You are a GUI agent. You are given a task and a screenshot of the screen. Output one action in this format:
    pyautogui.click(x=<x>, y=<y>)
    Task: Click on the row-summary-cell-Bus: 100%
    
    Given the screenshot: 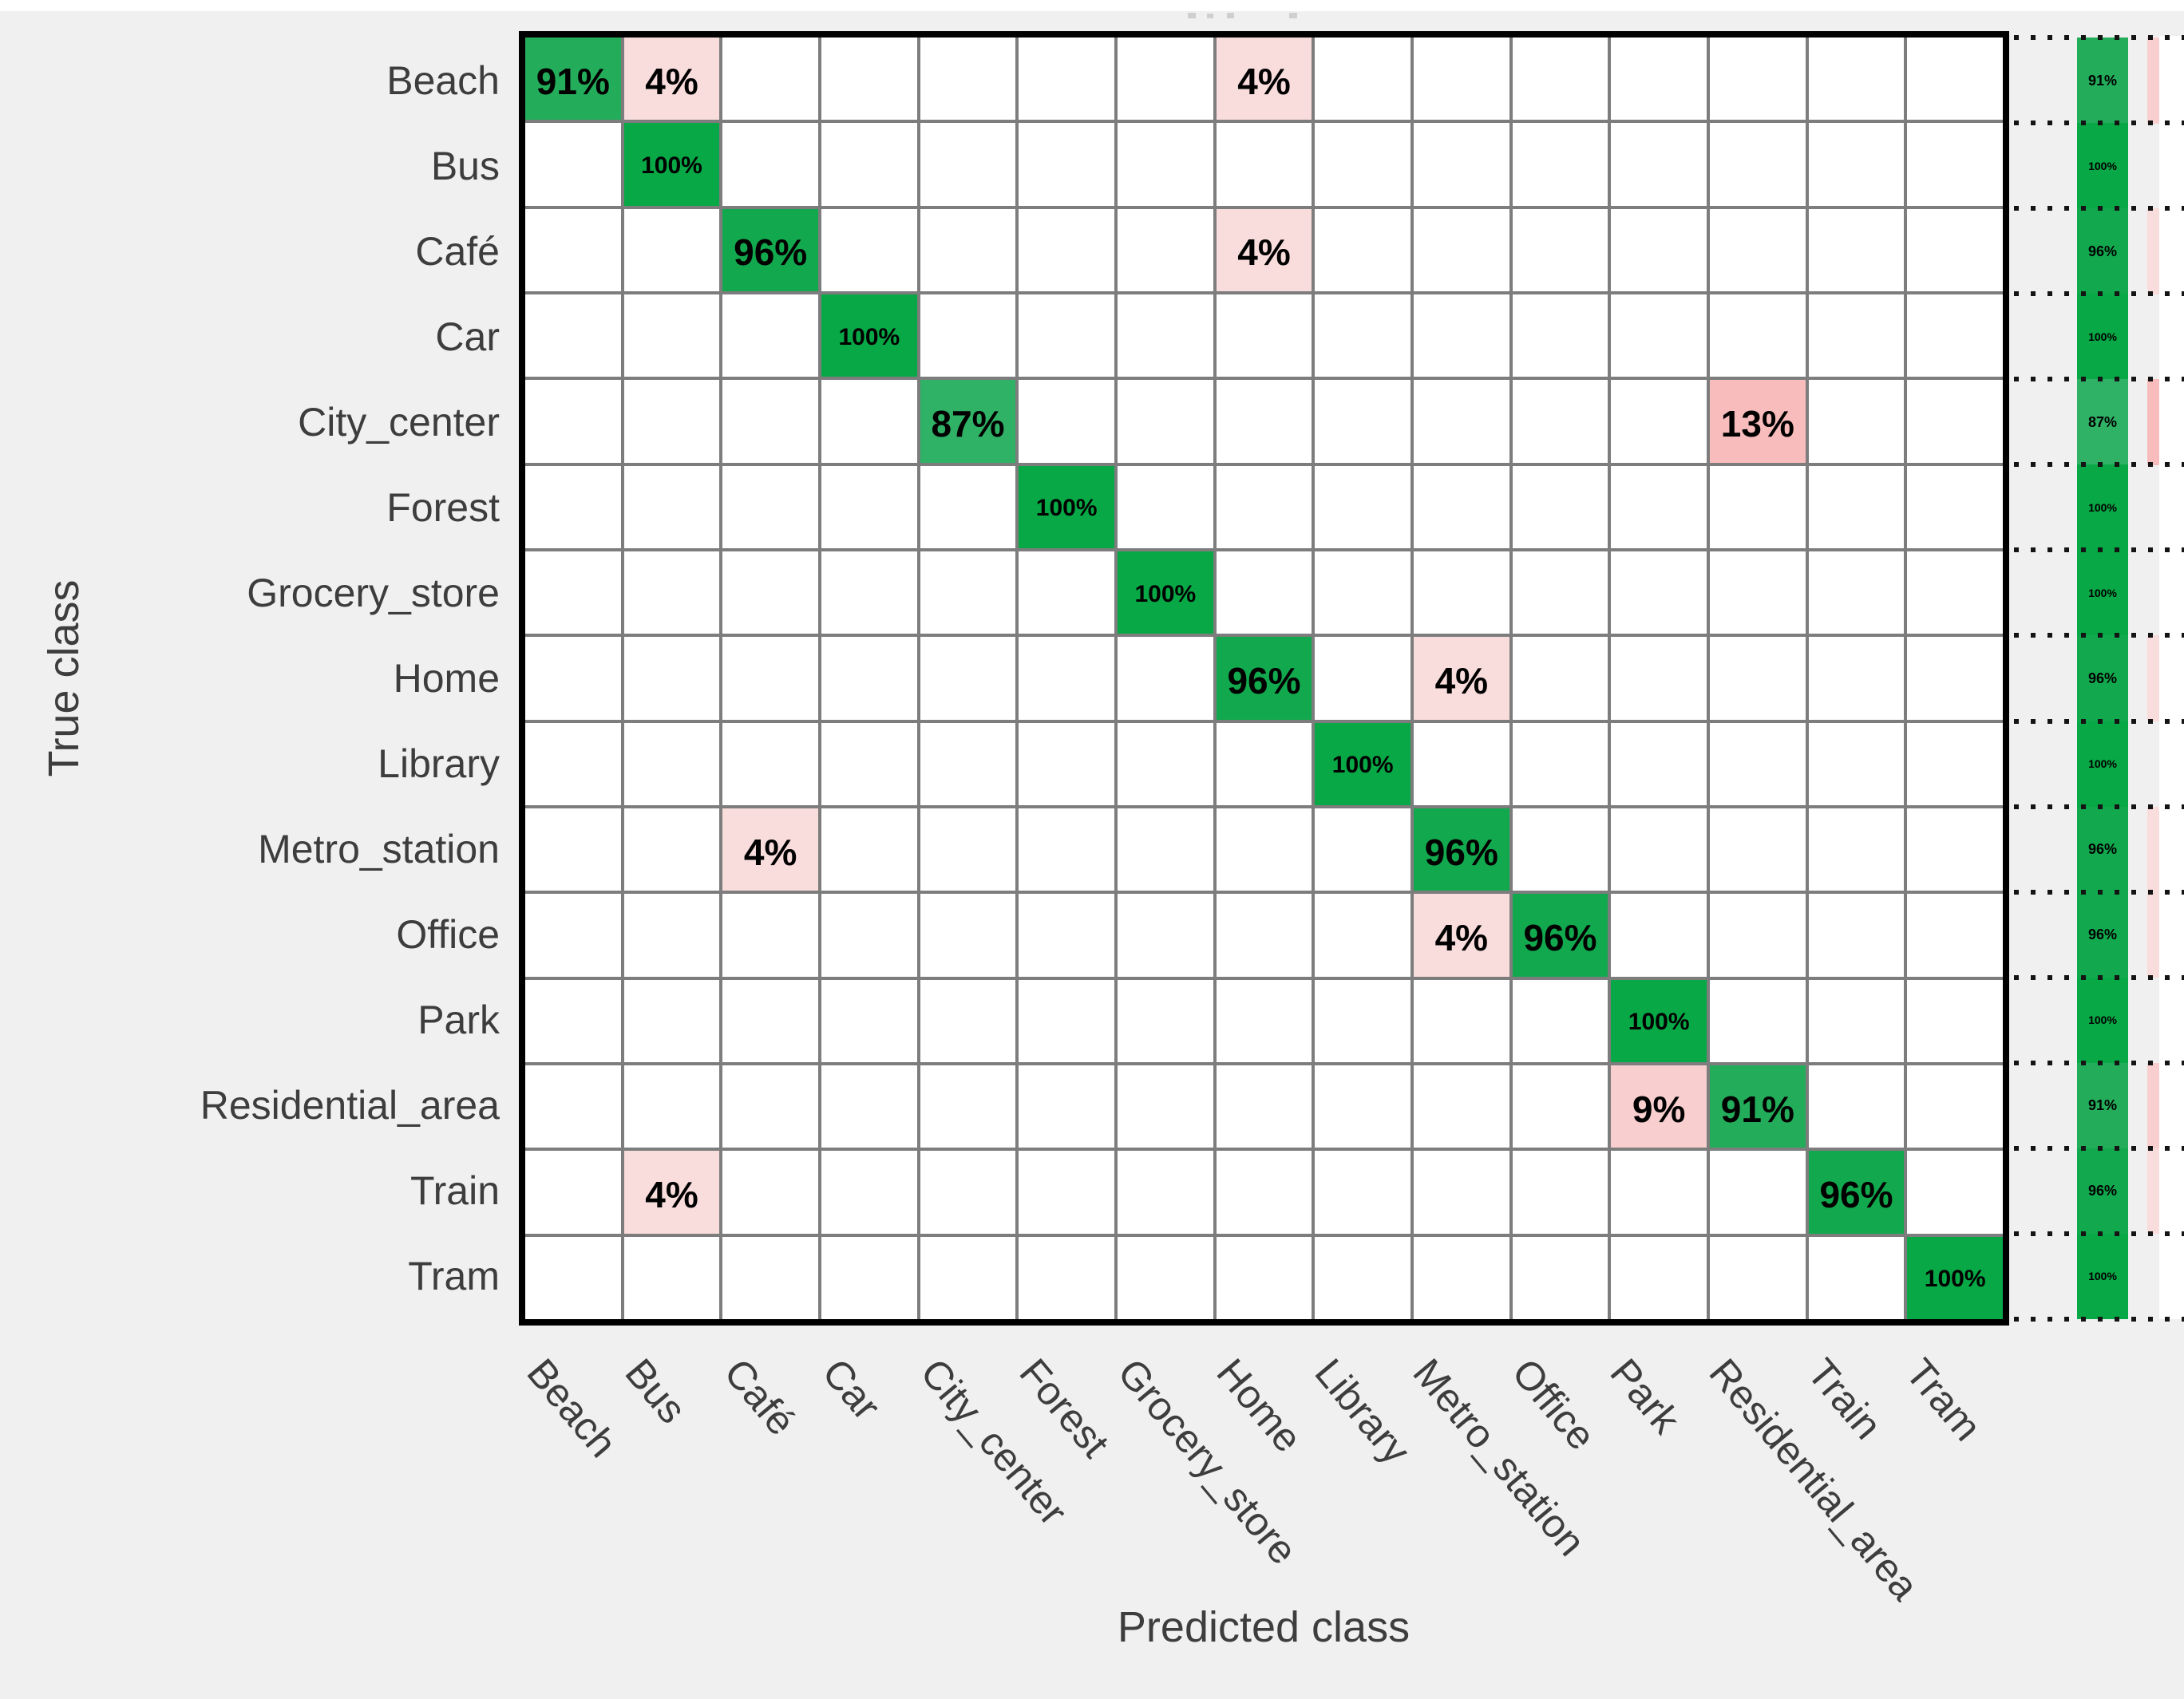 What is the action you would take?
    pyautogui.click(x=2102, y=166)
    